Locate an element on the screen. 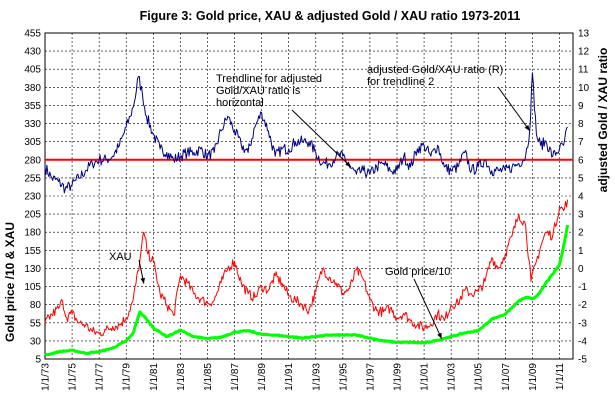 The width and height of the screenshot is (615, 418). y-tick-label-right: 8 is located at coordinates (581, 124).